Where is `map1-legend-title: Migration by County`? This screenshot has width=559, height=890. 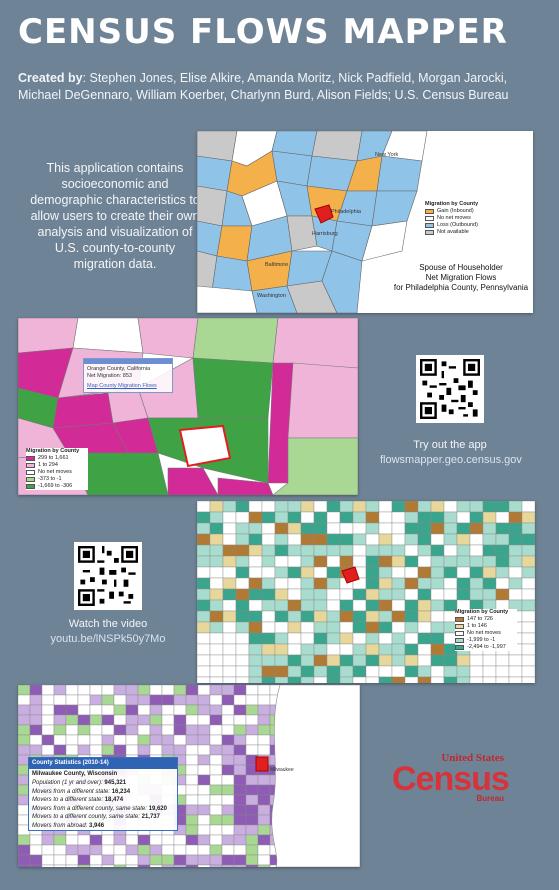
map1-legend-title: Migration by County is located at coordinates (452, 204).